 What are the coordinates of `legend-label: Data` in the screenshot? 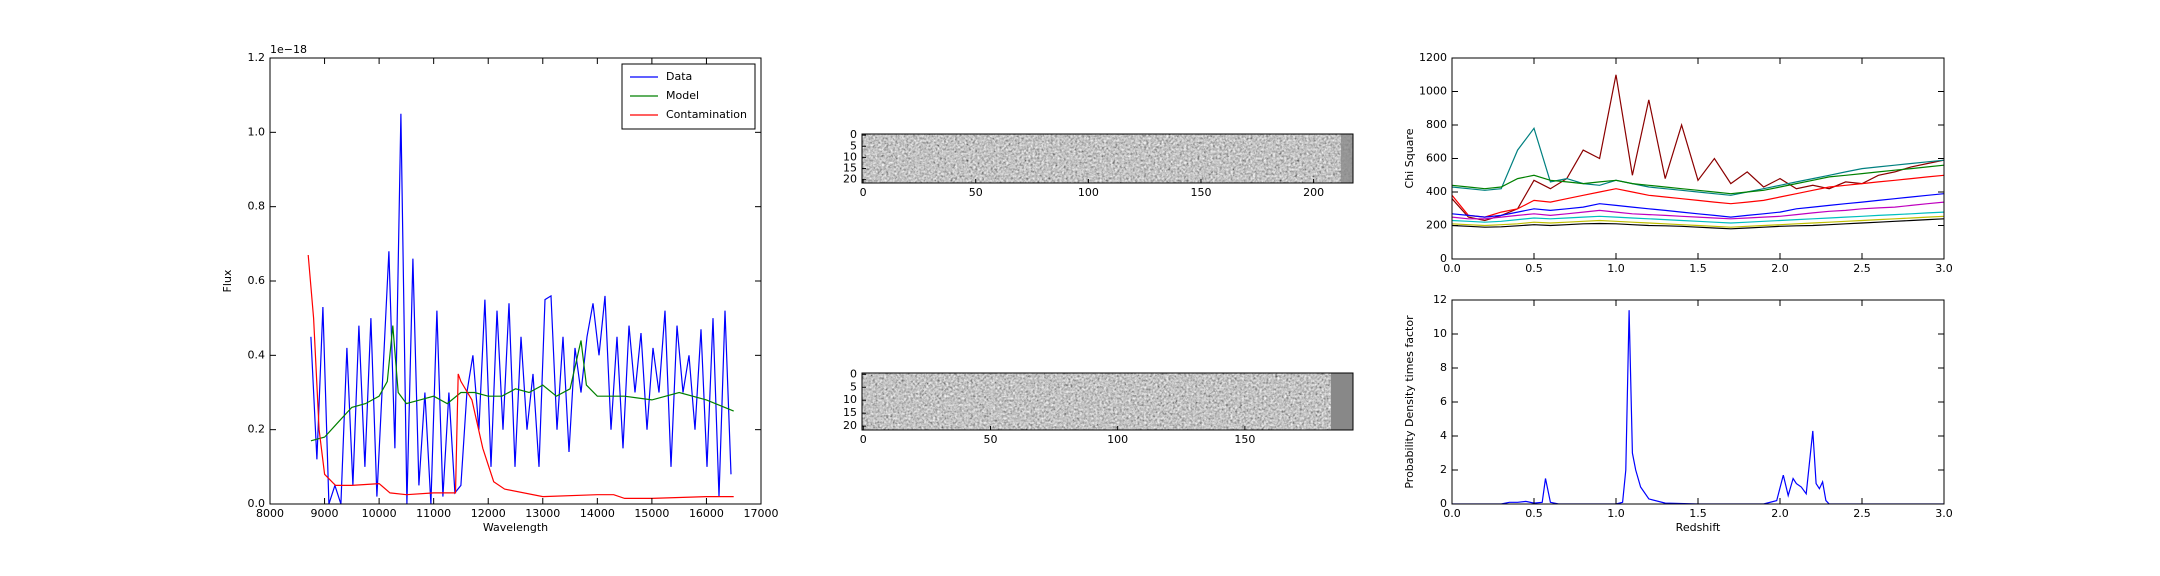 It's located at (679, 76).